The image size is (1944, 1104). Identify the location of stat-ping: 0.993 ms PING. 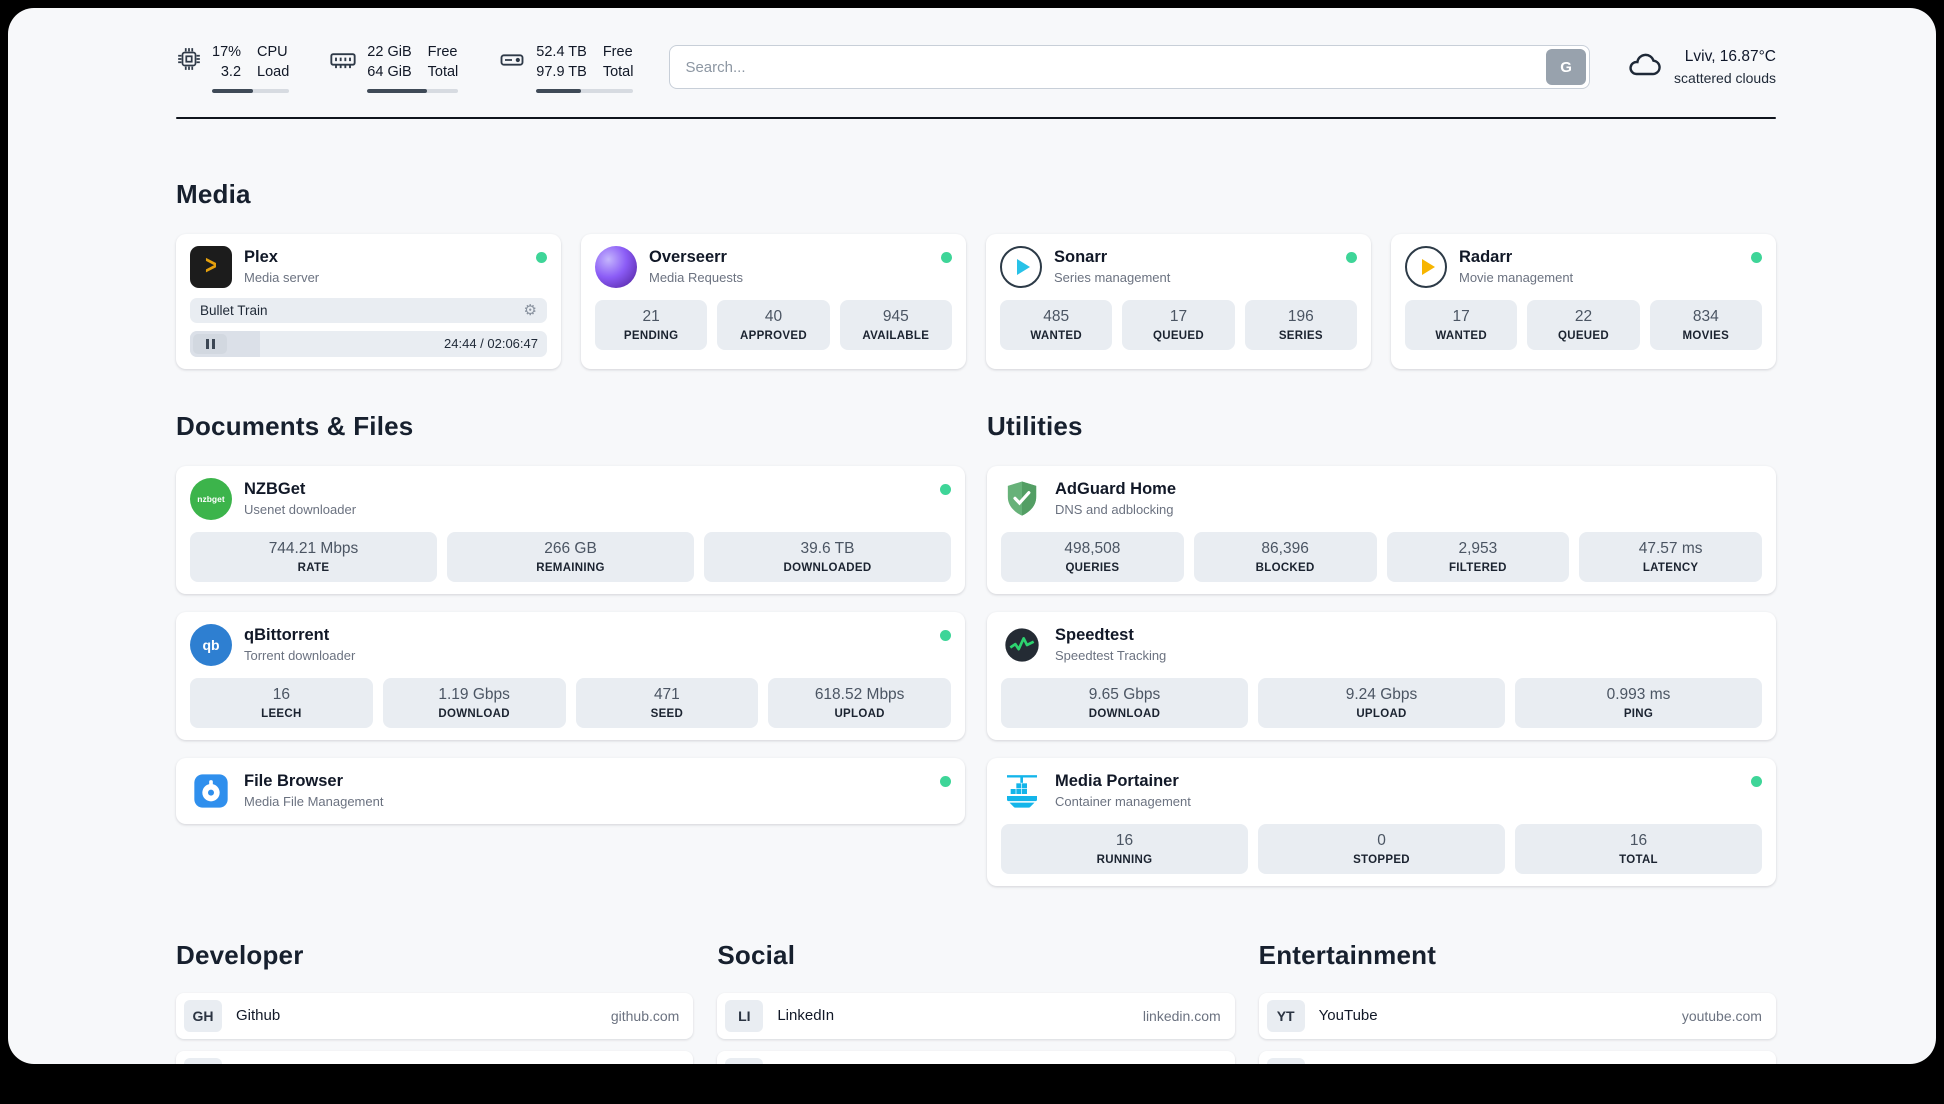
(1638, 702).